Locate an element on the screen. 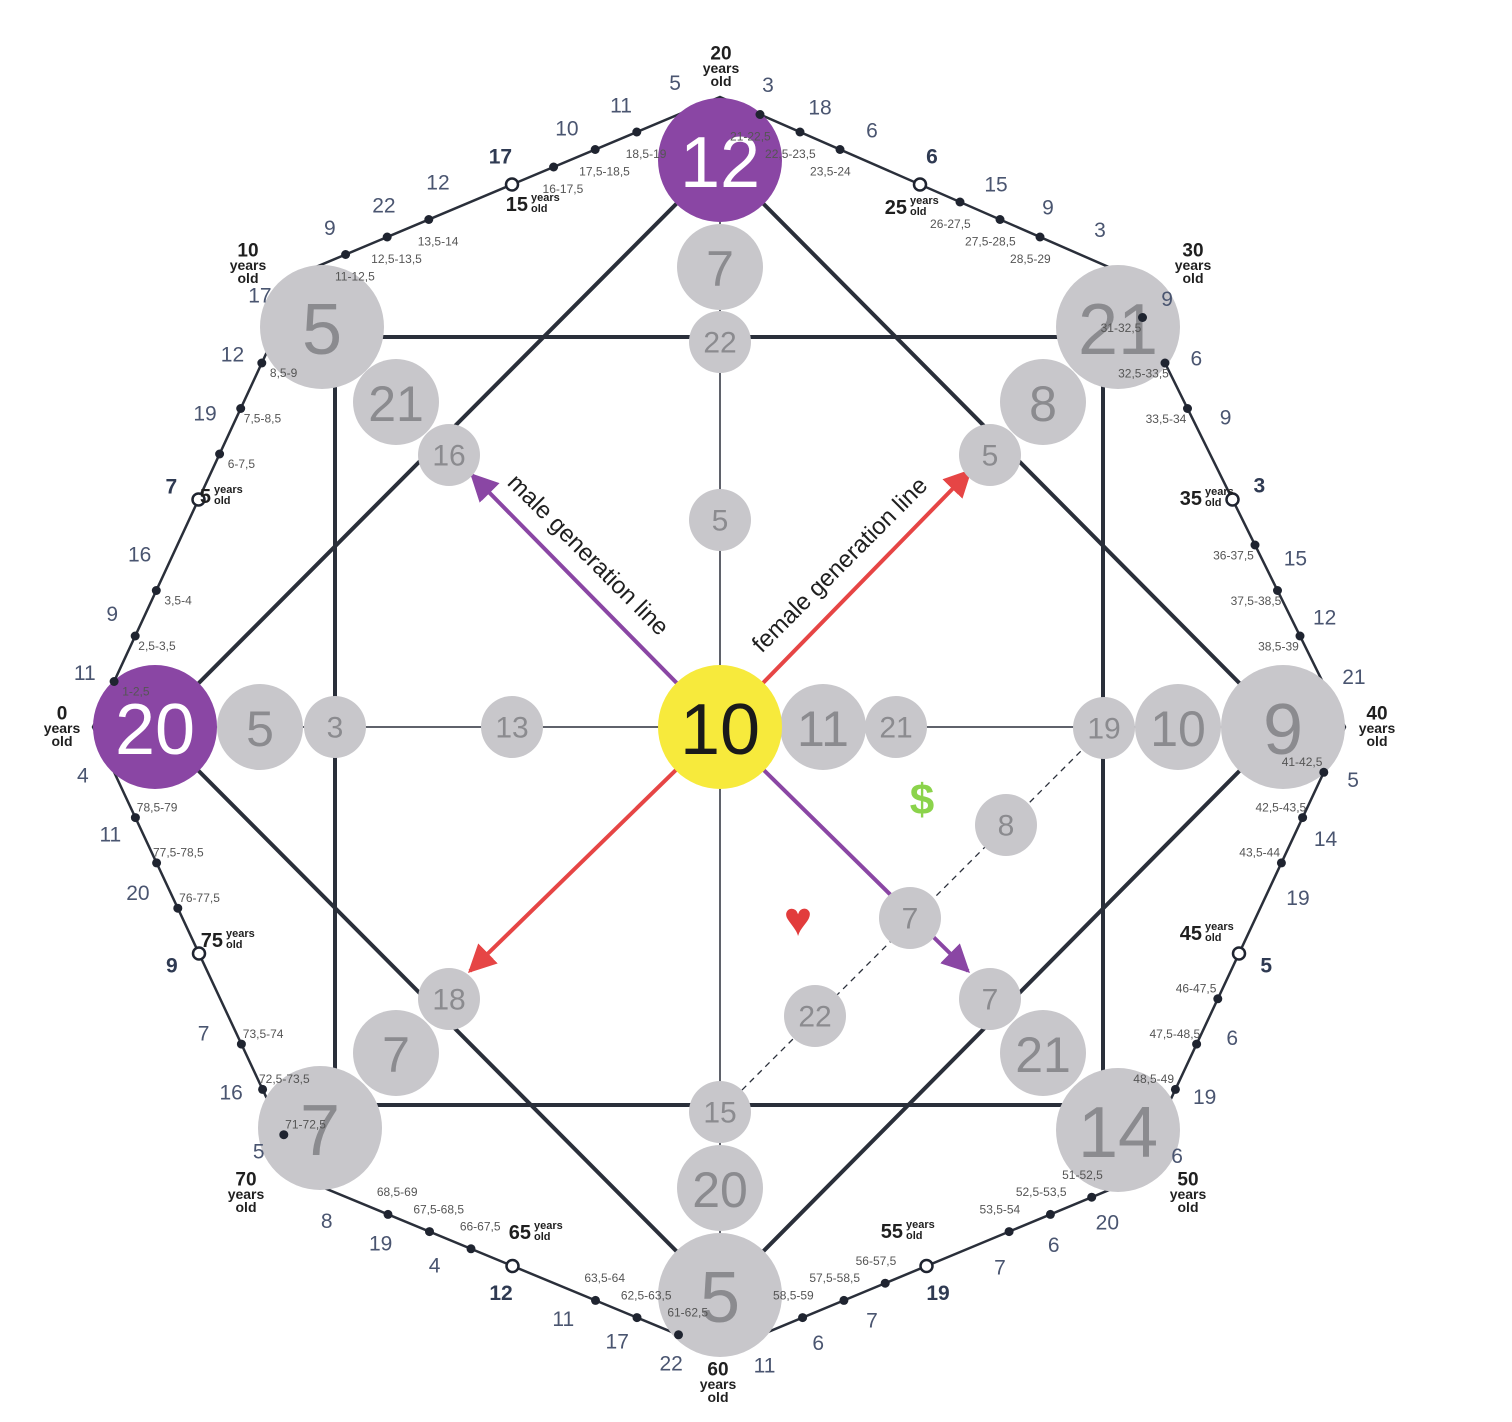 This screenshot has width=1512, height=1422. age-label-60-unit: years is located at coordinates (718, 1384).